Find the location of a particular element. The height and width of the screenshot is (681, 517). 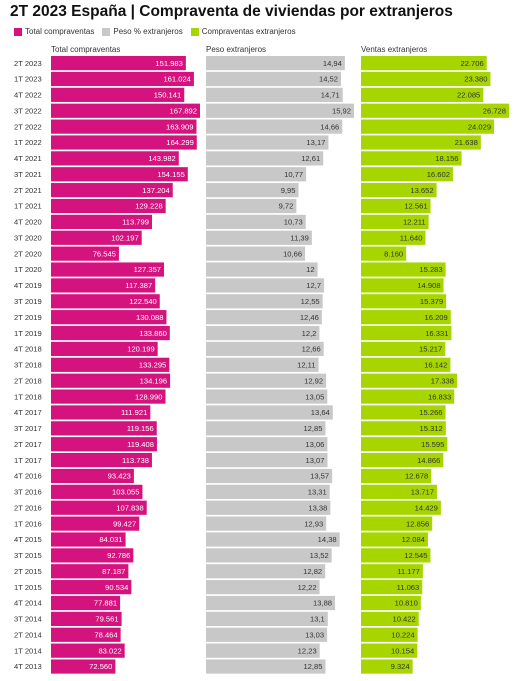

bar-label-total: 78.464 is located at coordinates (105, 634).